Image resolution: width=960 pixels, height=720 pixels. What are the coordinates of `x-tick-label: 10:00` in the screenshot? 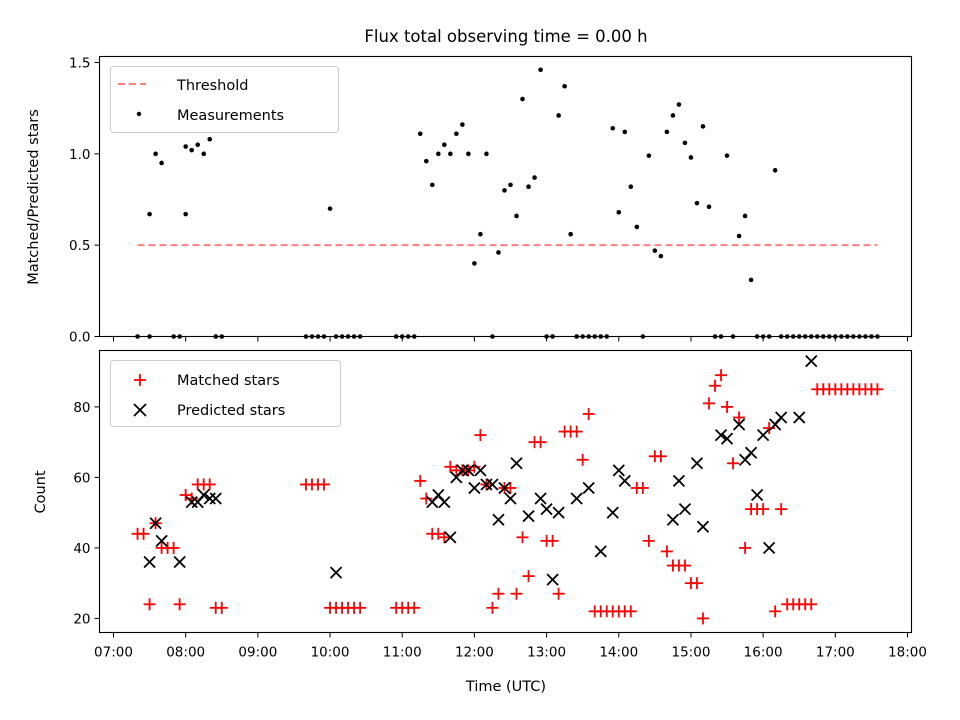 It's located at (330, 653).